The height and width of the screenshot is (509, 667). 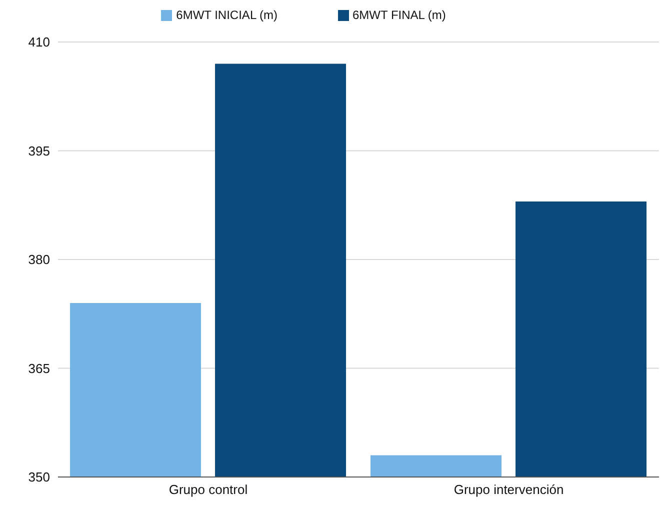 What do you see at coordinates (39, 42) in the screenshot?
I see `y-tick-label: 410` at bounding box center [39, 42].